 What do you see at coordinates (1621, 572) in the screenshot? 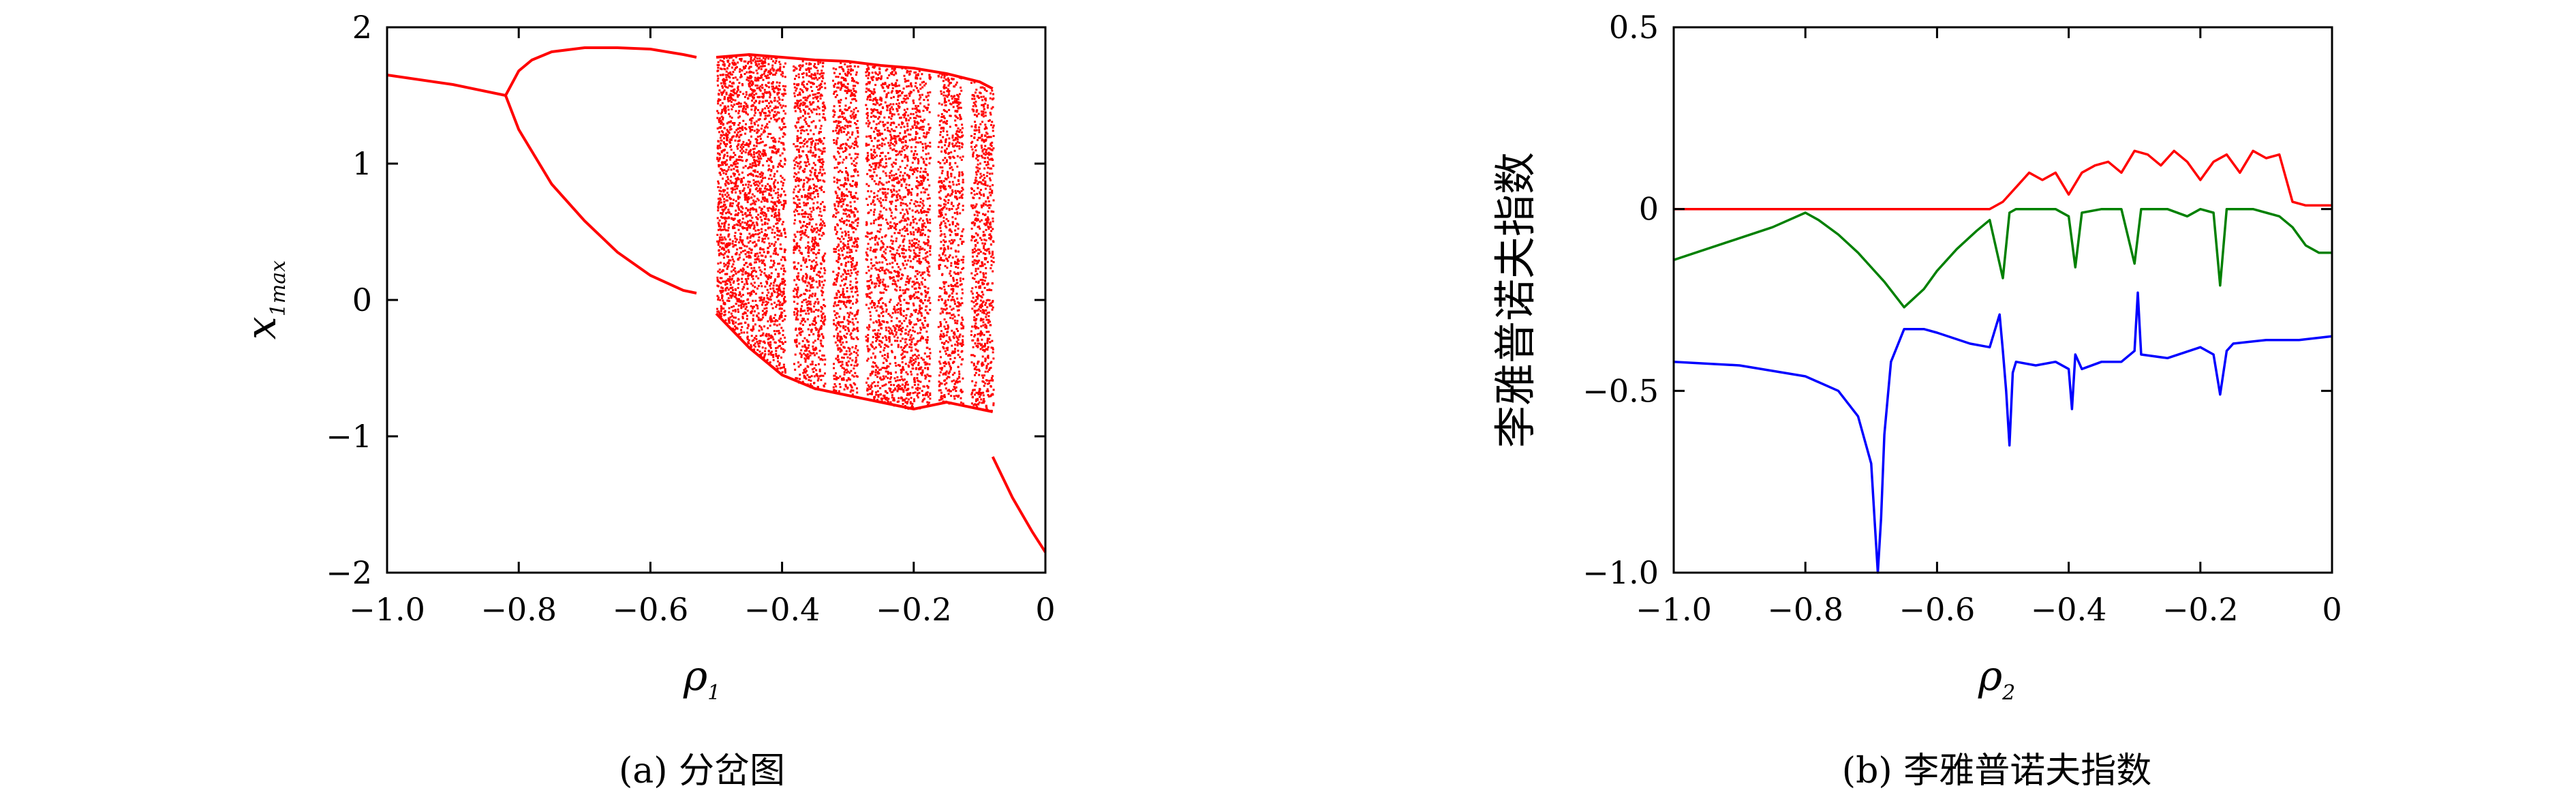
I see `y-tick-label: −1.0` at bounding box center [1621, 572].